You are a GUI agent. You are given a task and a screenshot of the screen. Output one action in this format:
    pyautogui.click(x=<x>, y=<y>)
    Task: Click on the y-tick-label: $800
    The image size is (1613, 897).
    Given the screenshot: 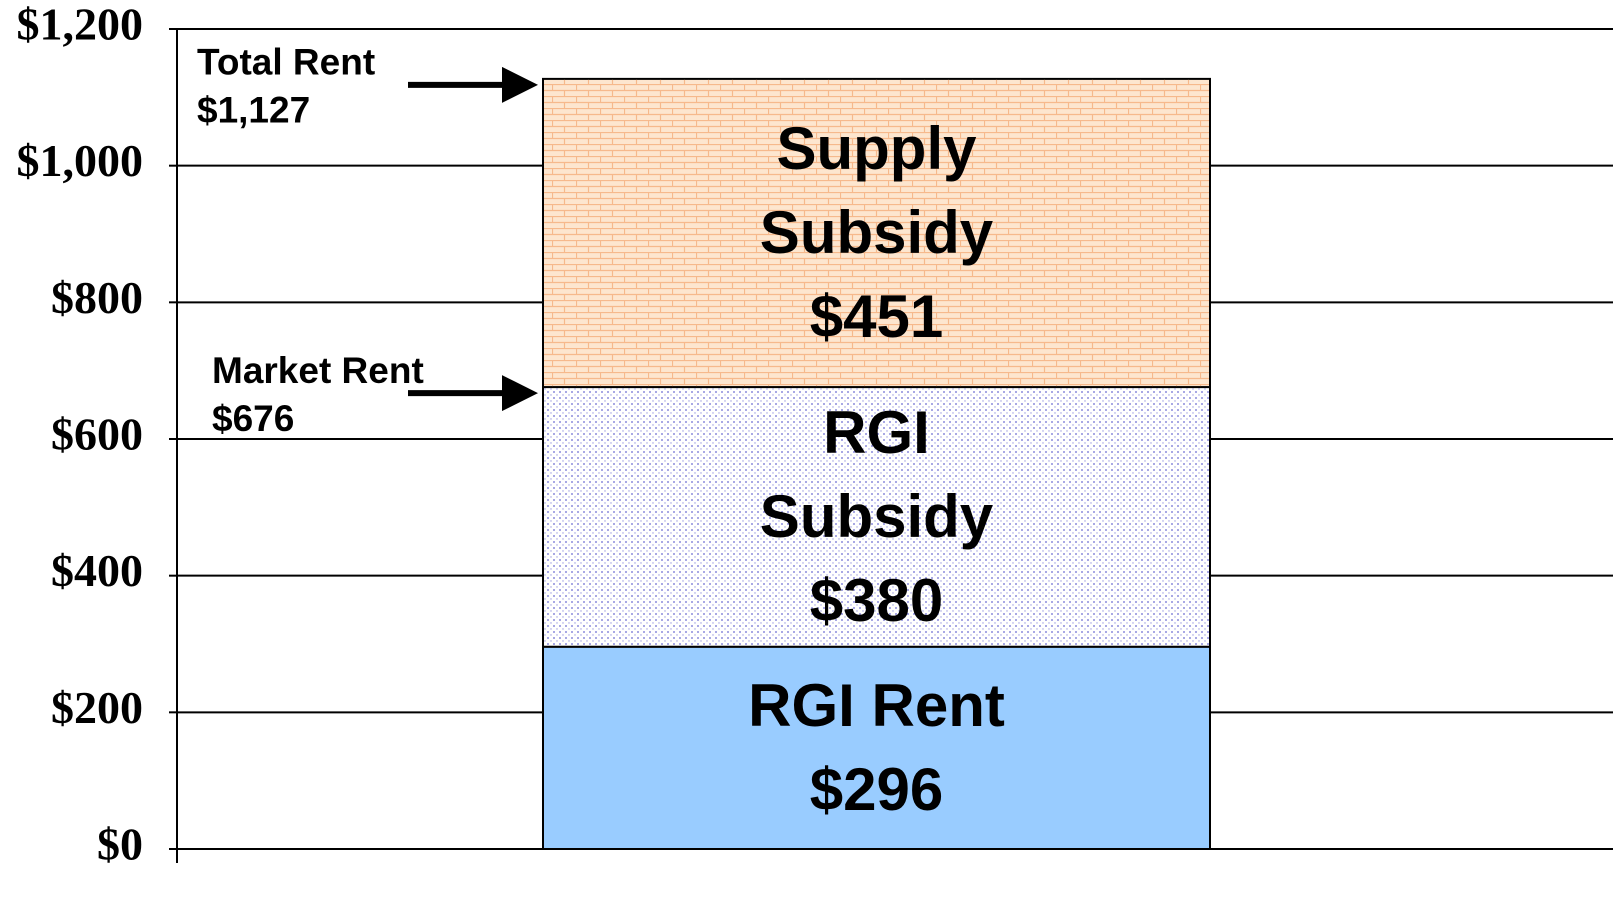 What is the action you would take?
    pyautogui.click(x=97, y=297)
    